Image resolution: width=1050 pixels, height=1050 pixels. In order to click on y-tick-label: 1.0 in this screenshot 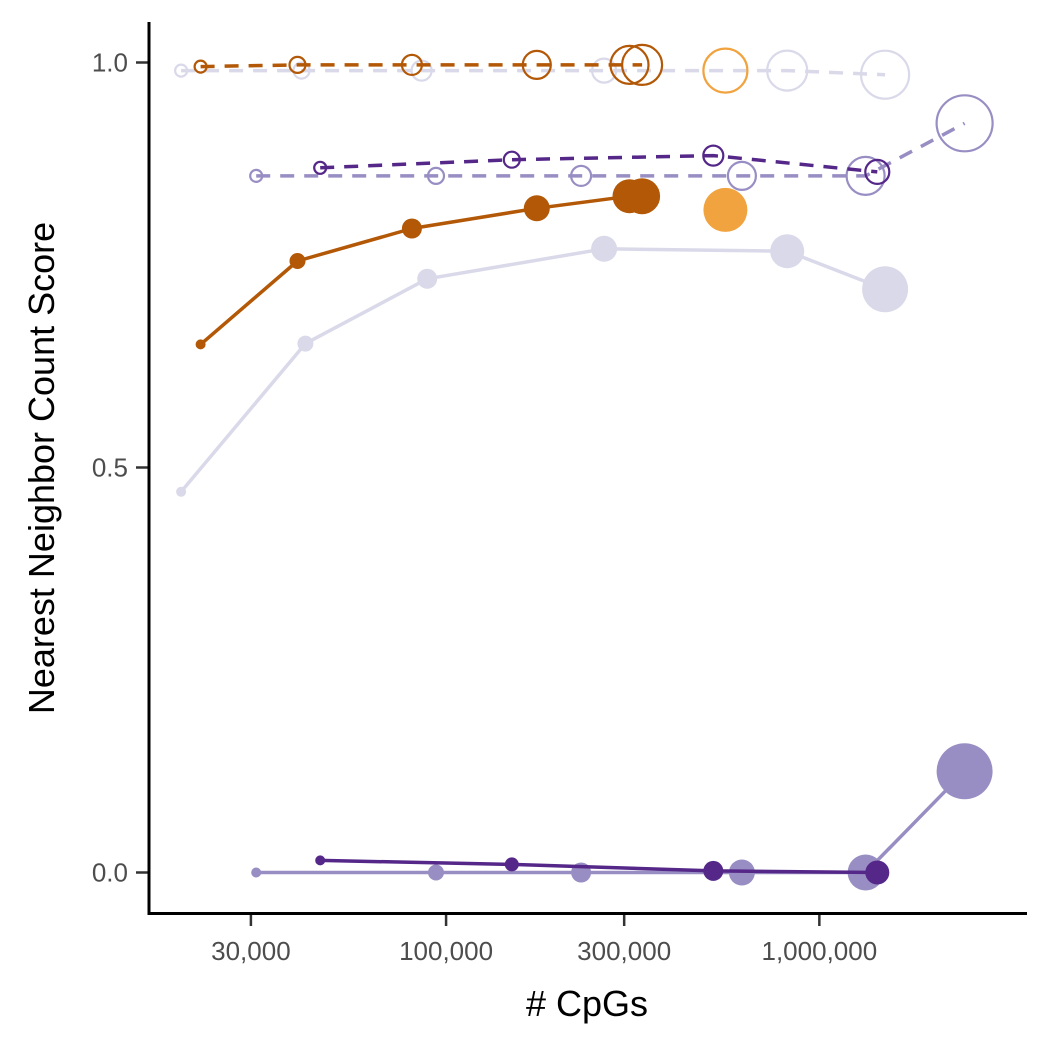, I will do `click(110, 63)`.